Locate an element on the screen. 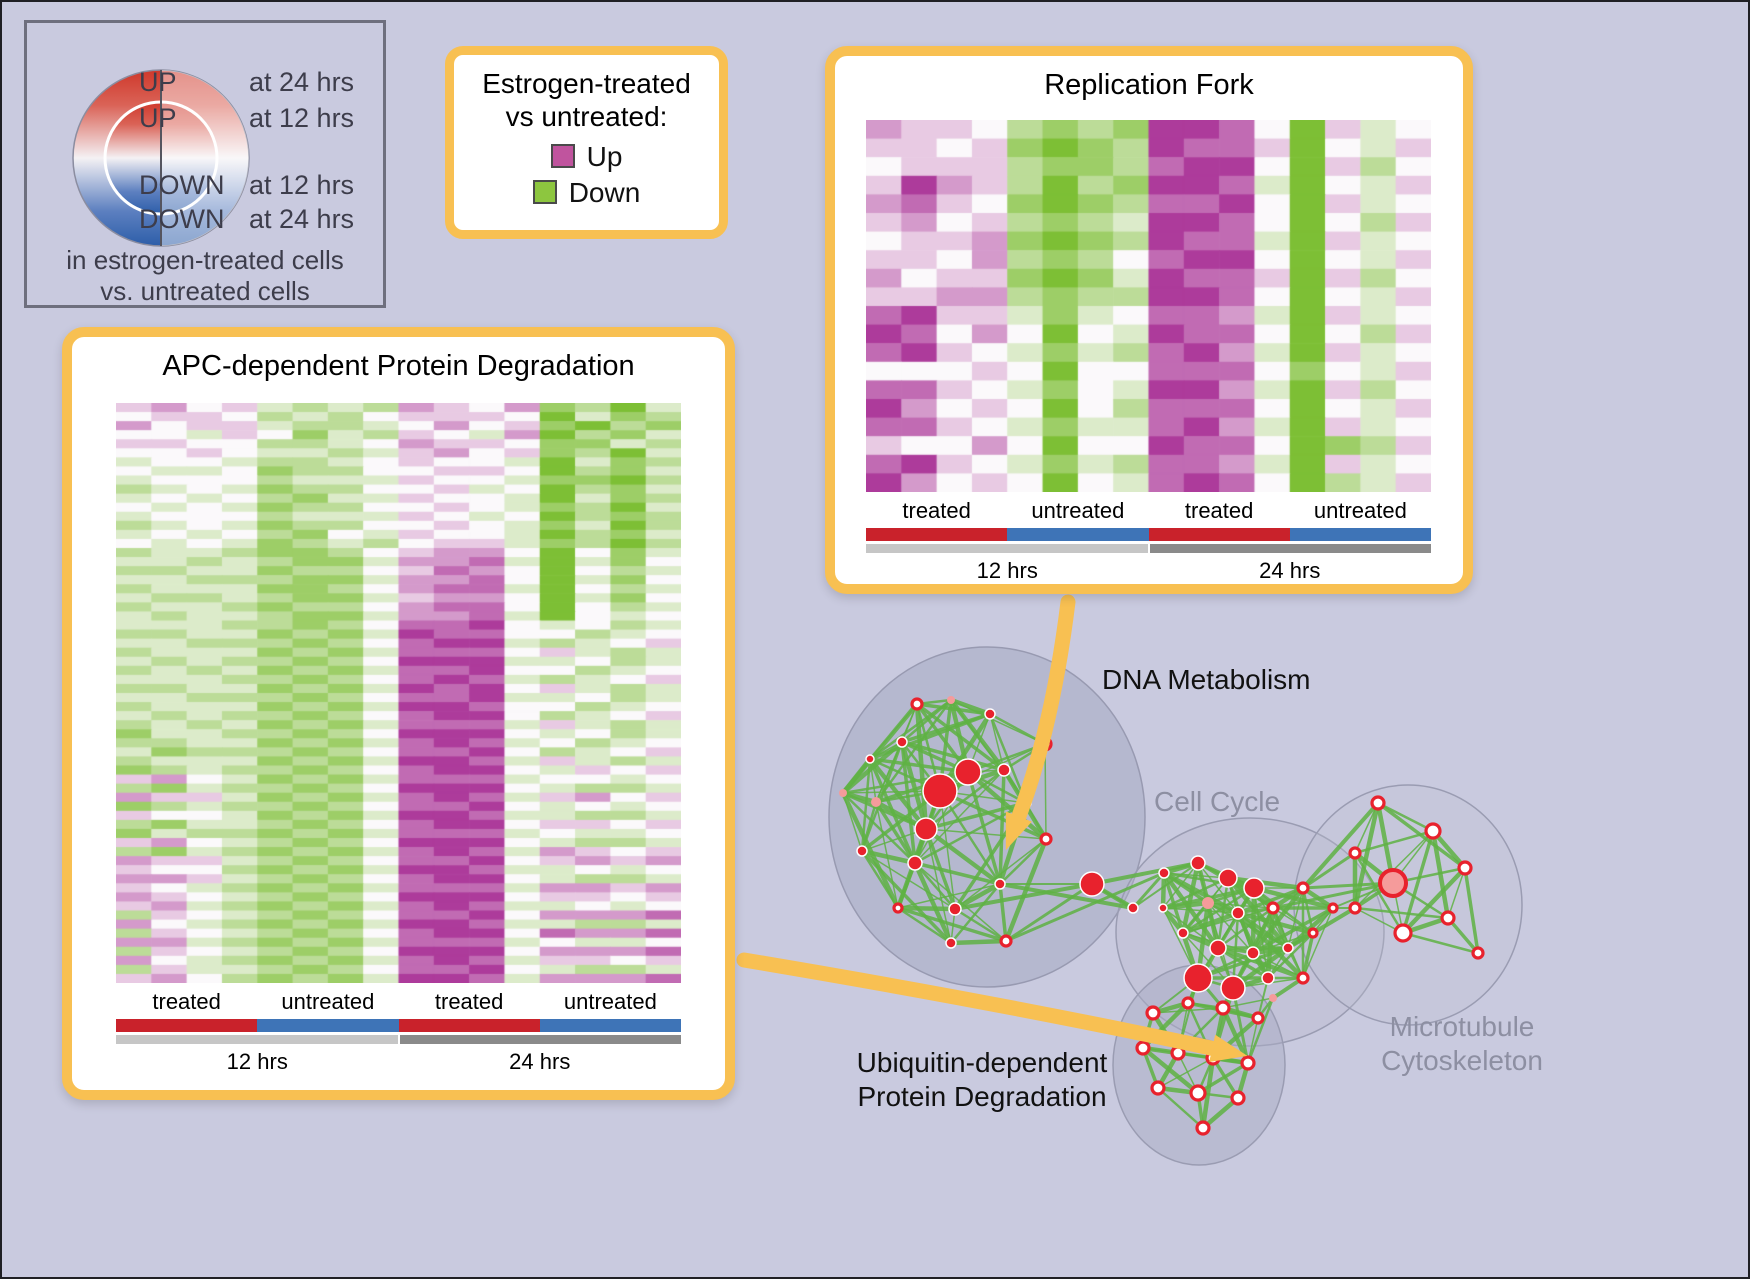 The width and height of the screenshot is (1750, 1279). ubiquitin-label-line2: Protein Degradation is located at coordinates (982, 1097).